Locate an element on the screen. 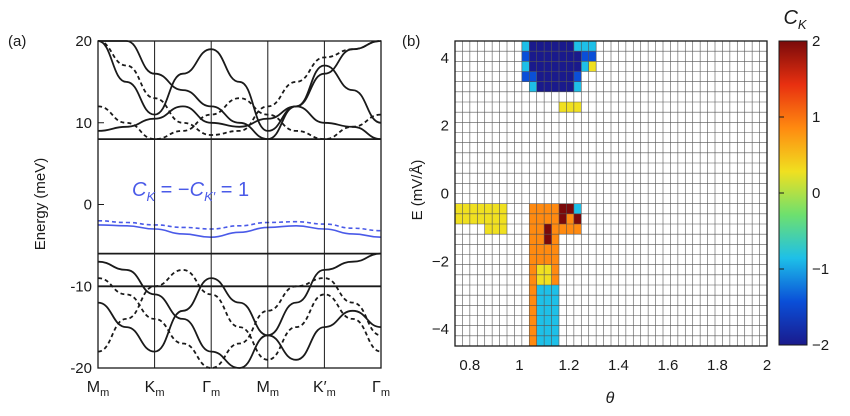 This screenshot has width=850, height=416. a-ytick-label-4: 20 is located at coordinates (83, 41).